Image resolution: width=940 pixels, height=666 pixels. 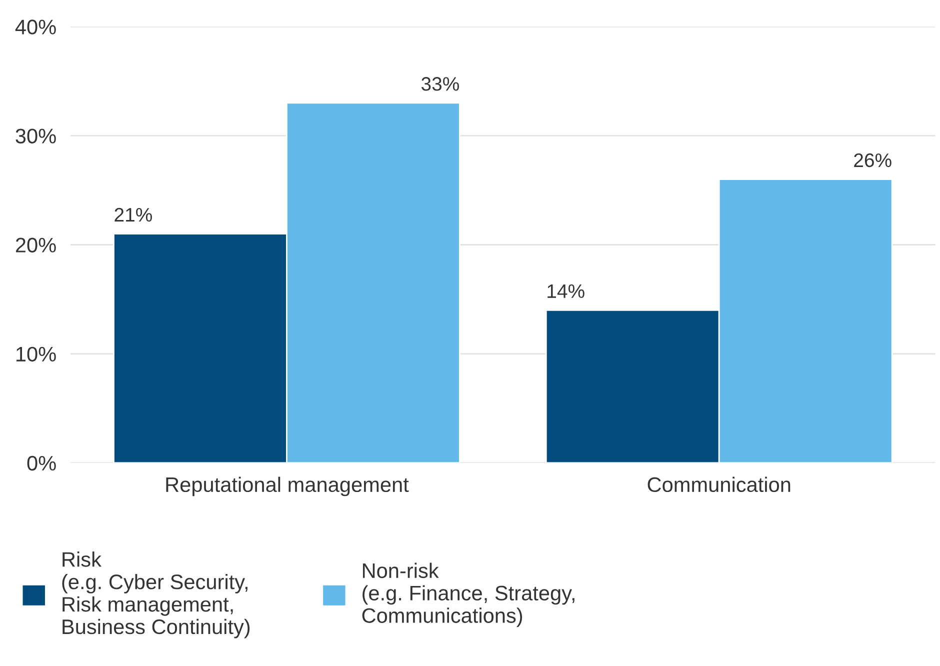 I want to click on data-label: 33%, so click(x=440, y=84).